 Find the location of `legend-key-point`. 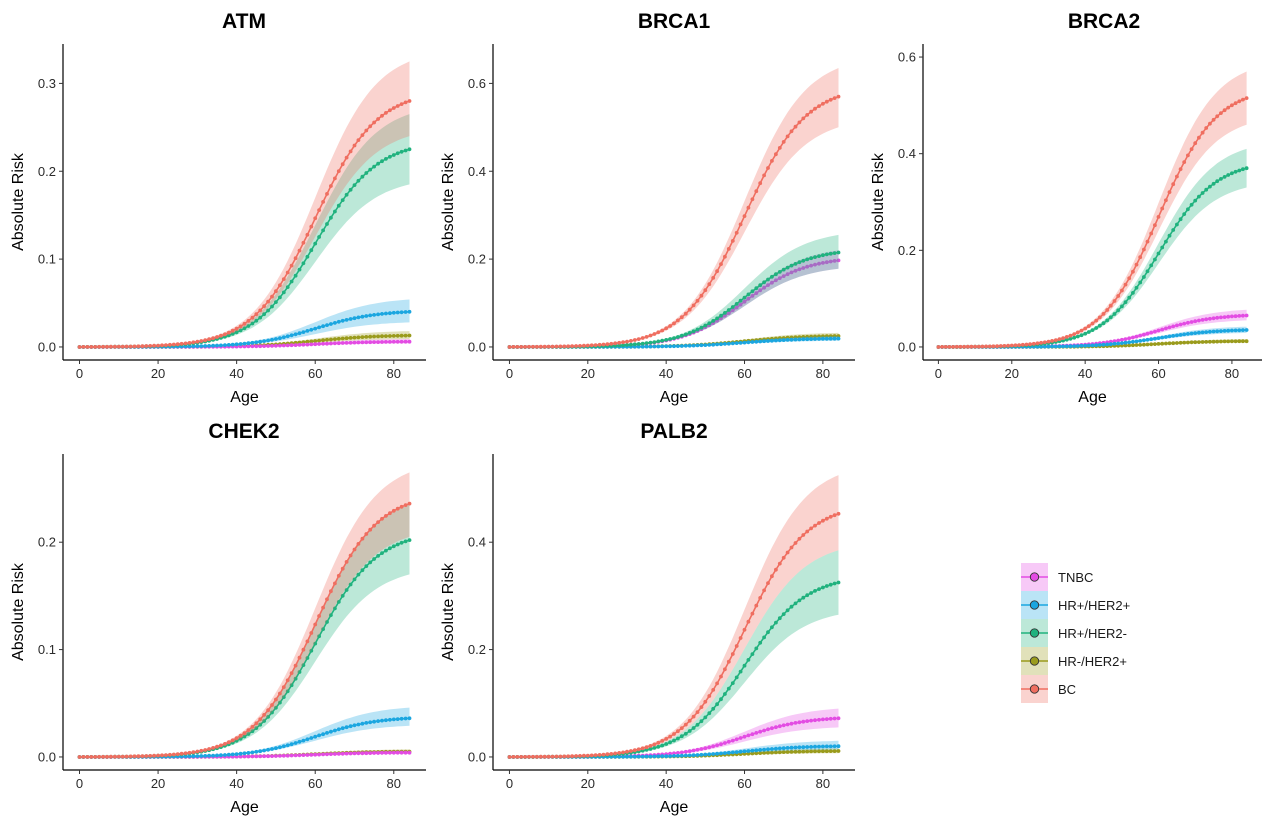

legend-key-point is located at coordinates (1034, 661).